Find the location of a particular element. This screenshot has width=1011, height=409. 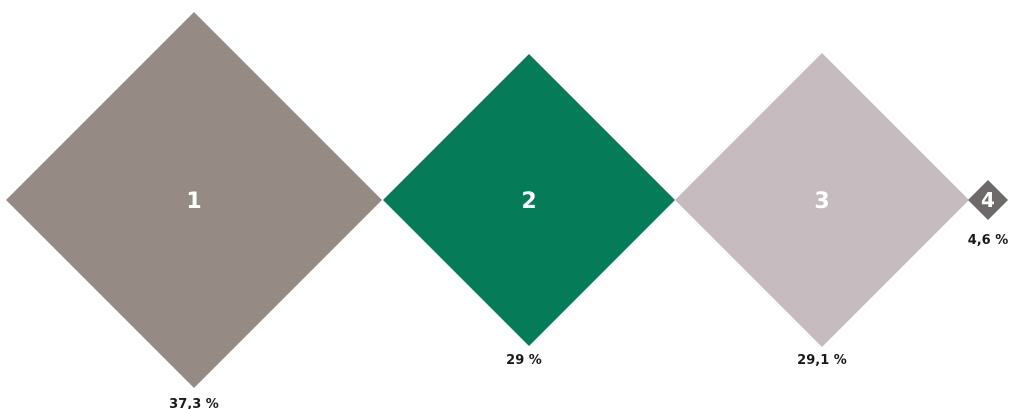

value-label-2: 29 % is located at coordinates (524, 360).